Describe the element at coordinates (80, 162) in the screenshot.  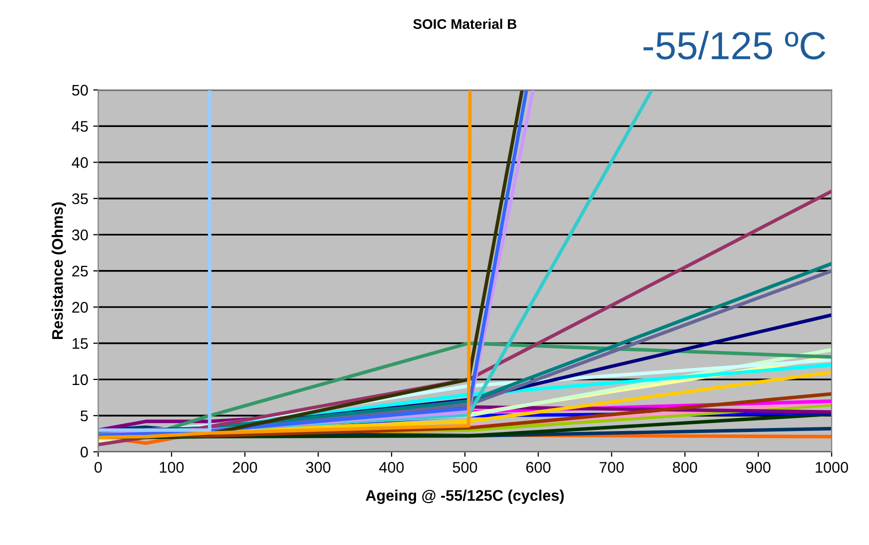
I see `y-tick-label: 40` at that location.